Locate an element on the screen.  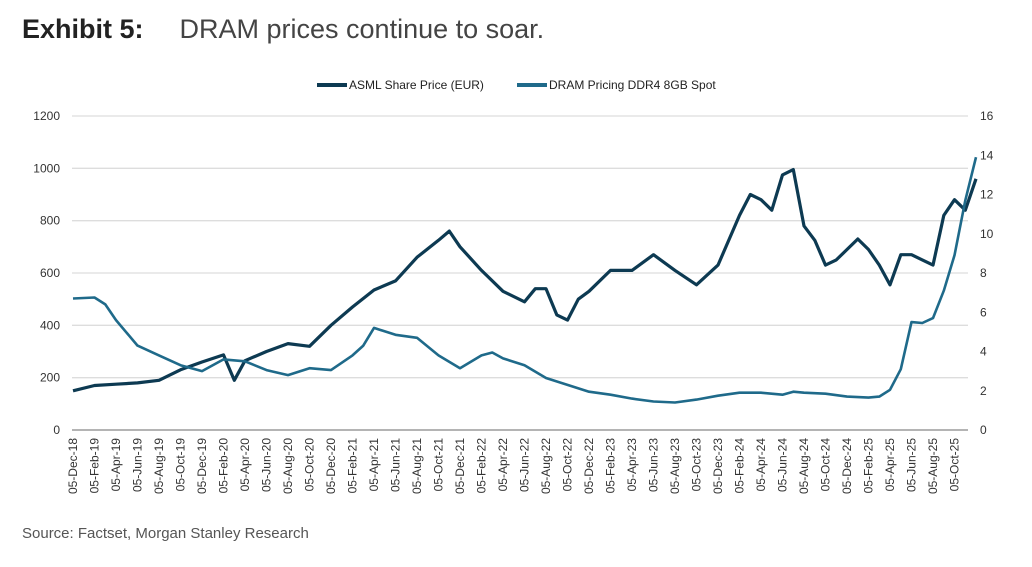
x-tick-label: 05-Apr-22 is located at coordinates (503, 465).